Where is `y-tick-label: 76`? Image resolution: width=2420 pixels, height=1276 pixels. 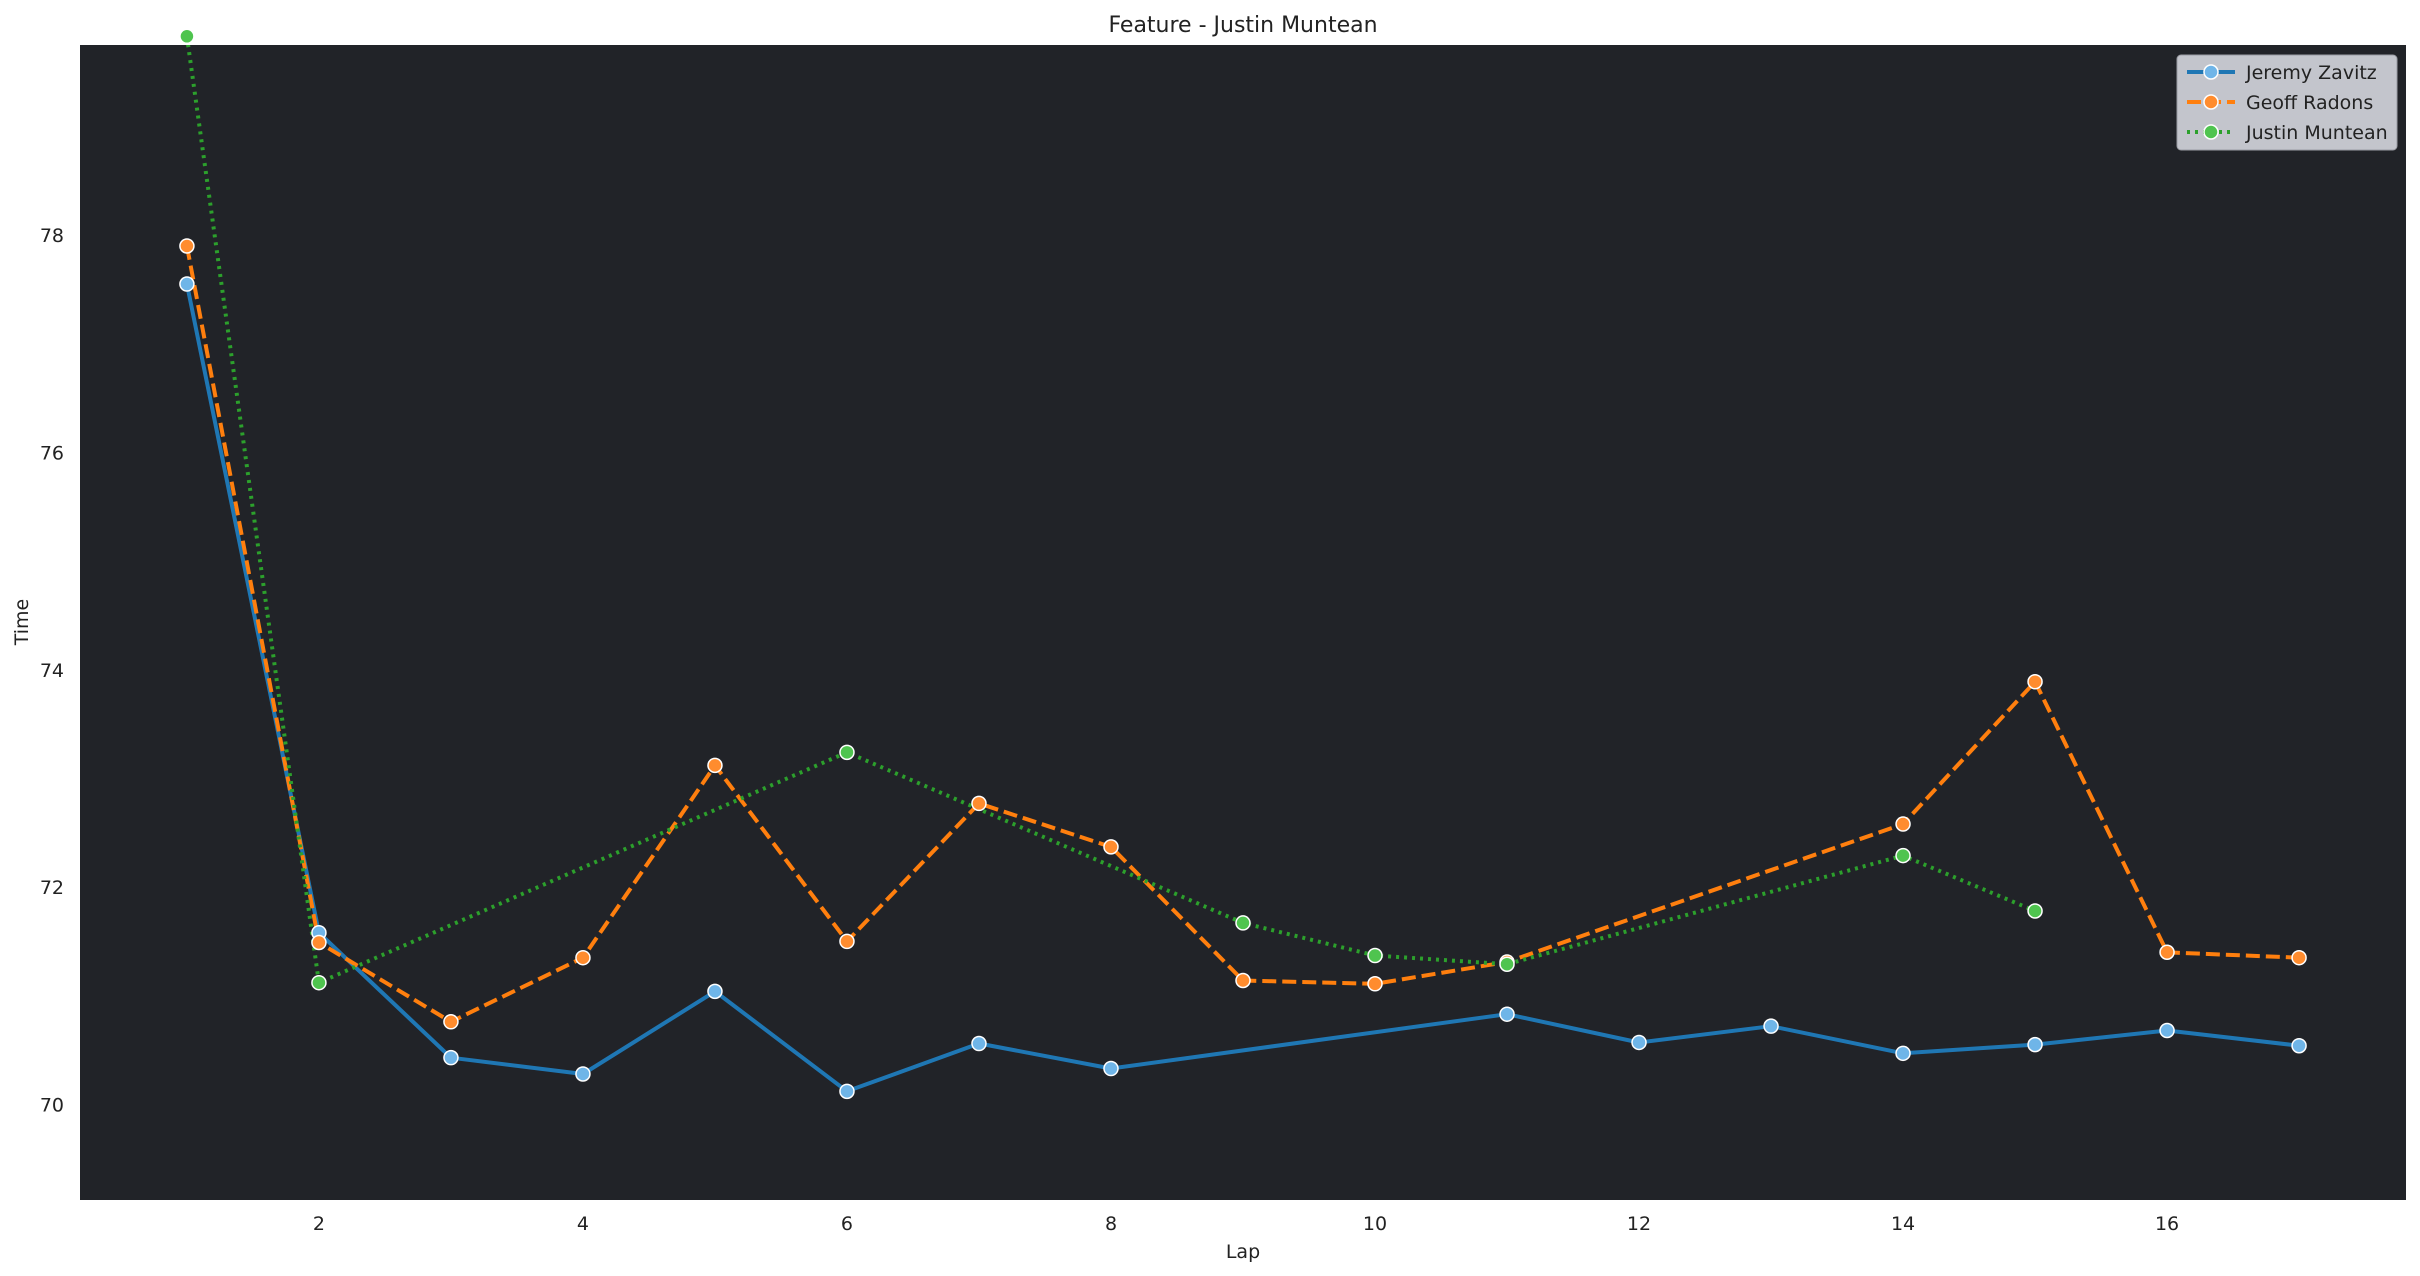
y-tick-label: 76 is located at coordinates (52, 453).